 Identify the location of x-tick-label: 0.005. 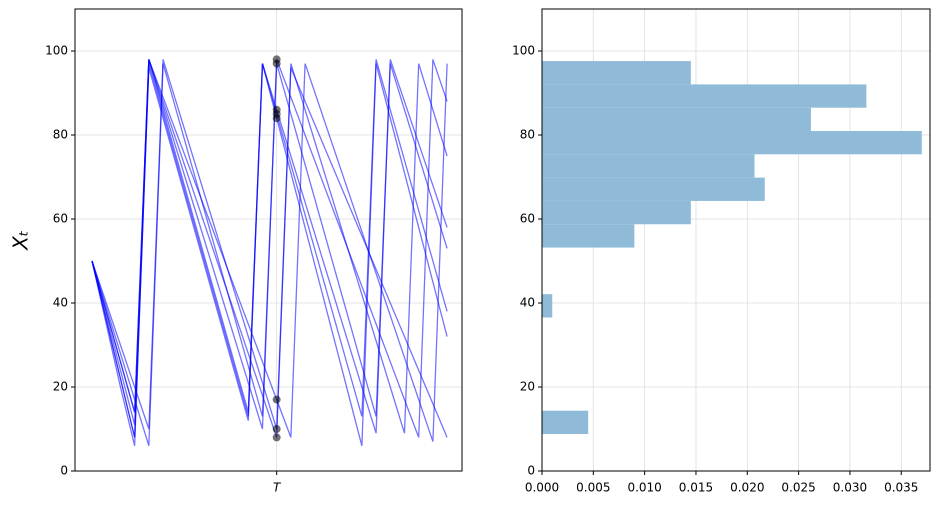
(593, 488).